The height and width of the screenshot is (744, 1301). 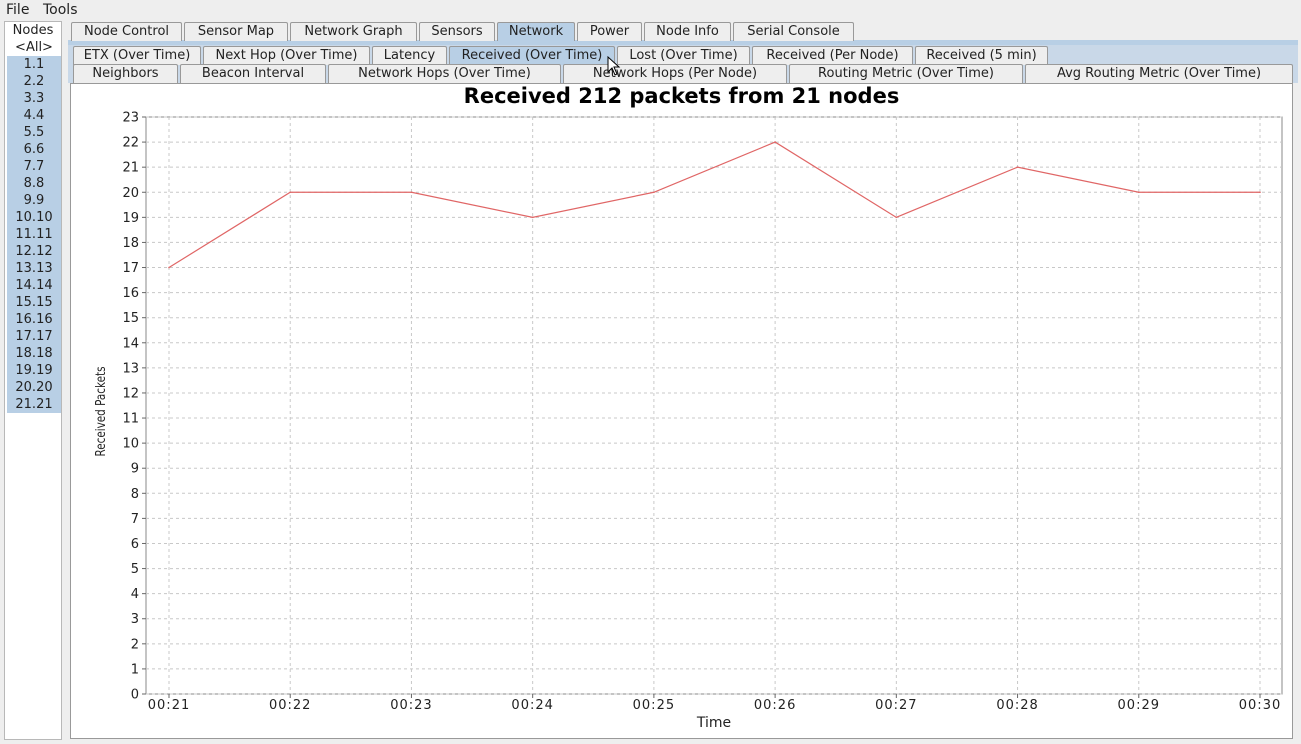 I want to click on tab-sensors: Sensors, so click(x=457, y=31).